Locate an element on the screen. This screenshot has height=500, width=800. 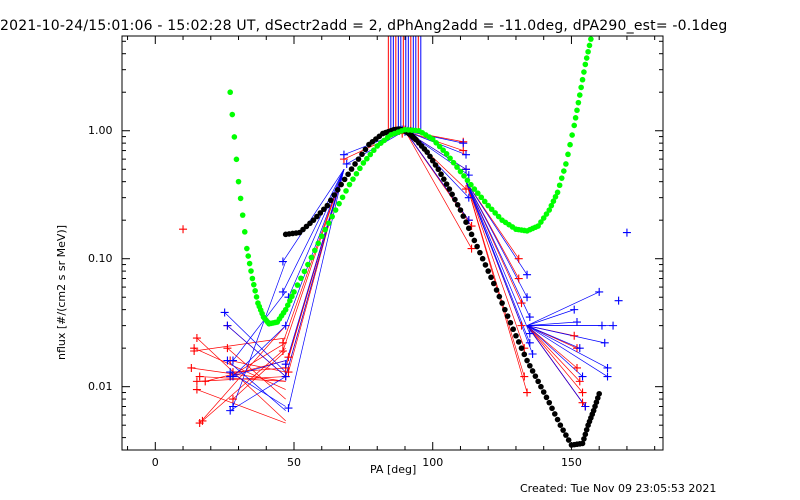
x-tick-label: 0 is located at coordinates (155, 462).